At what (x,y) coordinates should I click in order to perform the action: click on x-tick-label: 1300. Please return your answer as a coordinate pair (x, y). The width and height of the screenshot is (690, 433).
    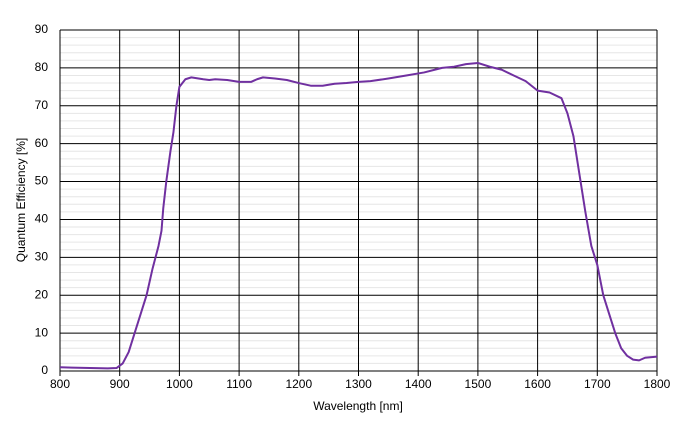
    Looking at the image, I should click on (358, 384).